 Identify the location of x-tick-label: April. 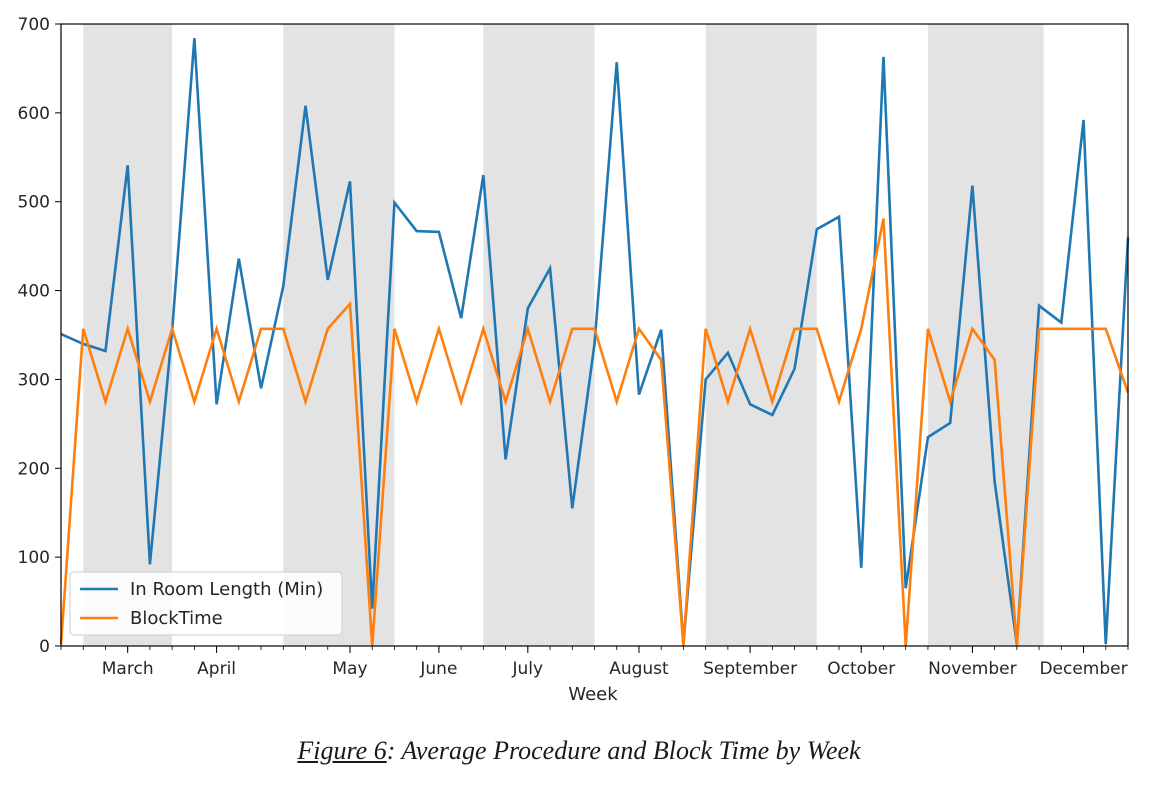
(216, 669).